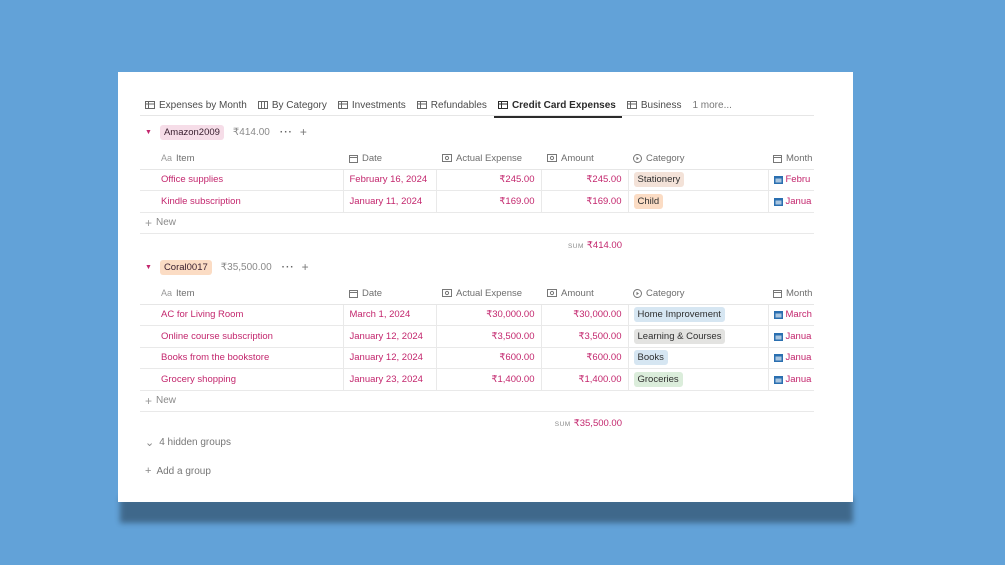 Image resolution: width=1005 pixels, height=565 pixels. Describe the element at coordinates (563, 105) in the screenshot. I see `tab-label: Credit Card Expenses` at that location.